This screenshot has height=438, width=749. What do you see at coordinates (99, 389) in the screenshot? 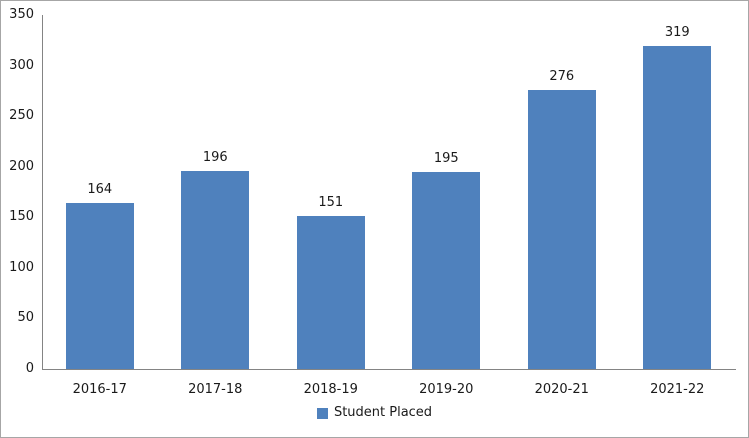
I see `x-tick-label: 2016-17` at bounding box center [99, 389].